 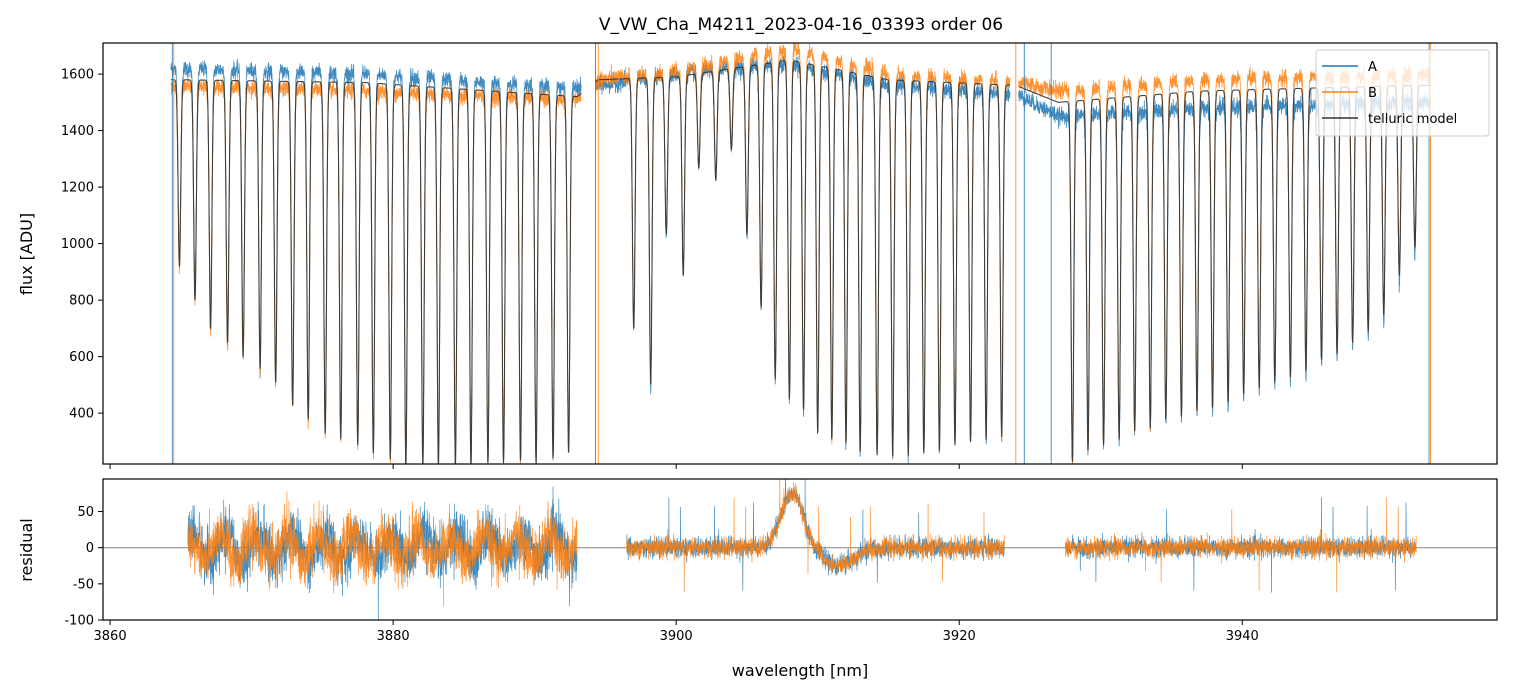 What do you see at coordinates (800, 670) in the screenshot?
I see `x-axis-label: wavelength [nm]` at bounding box center [800, 670].